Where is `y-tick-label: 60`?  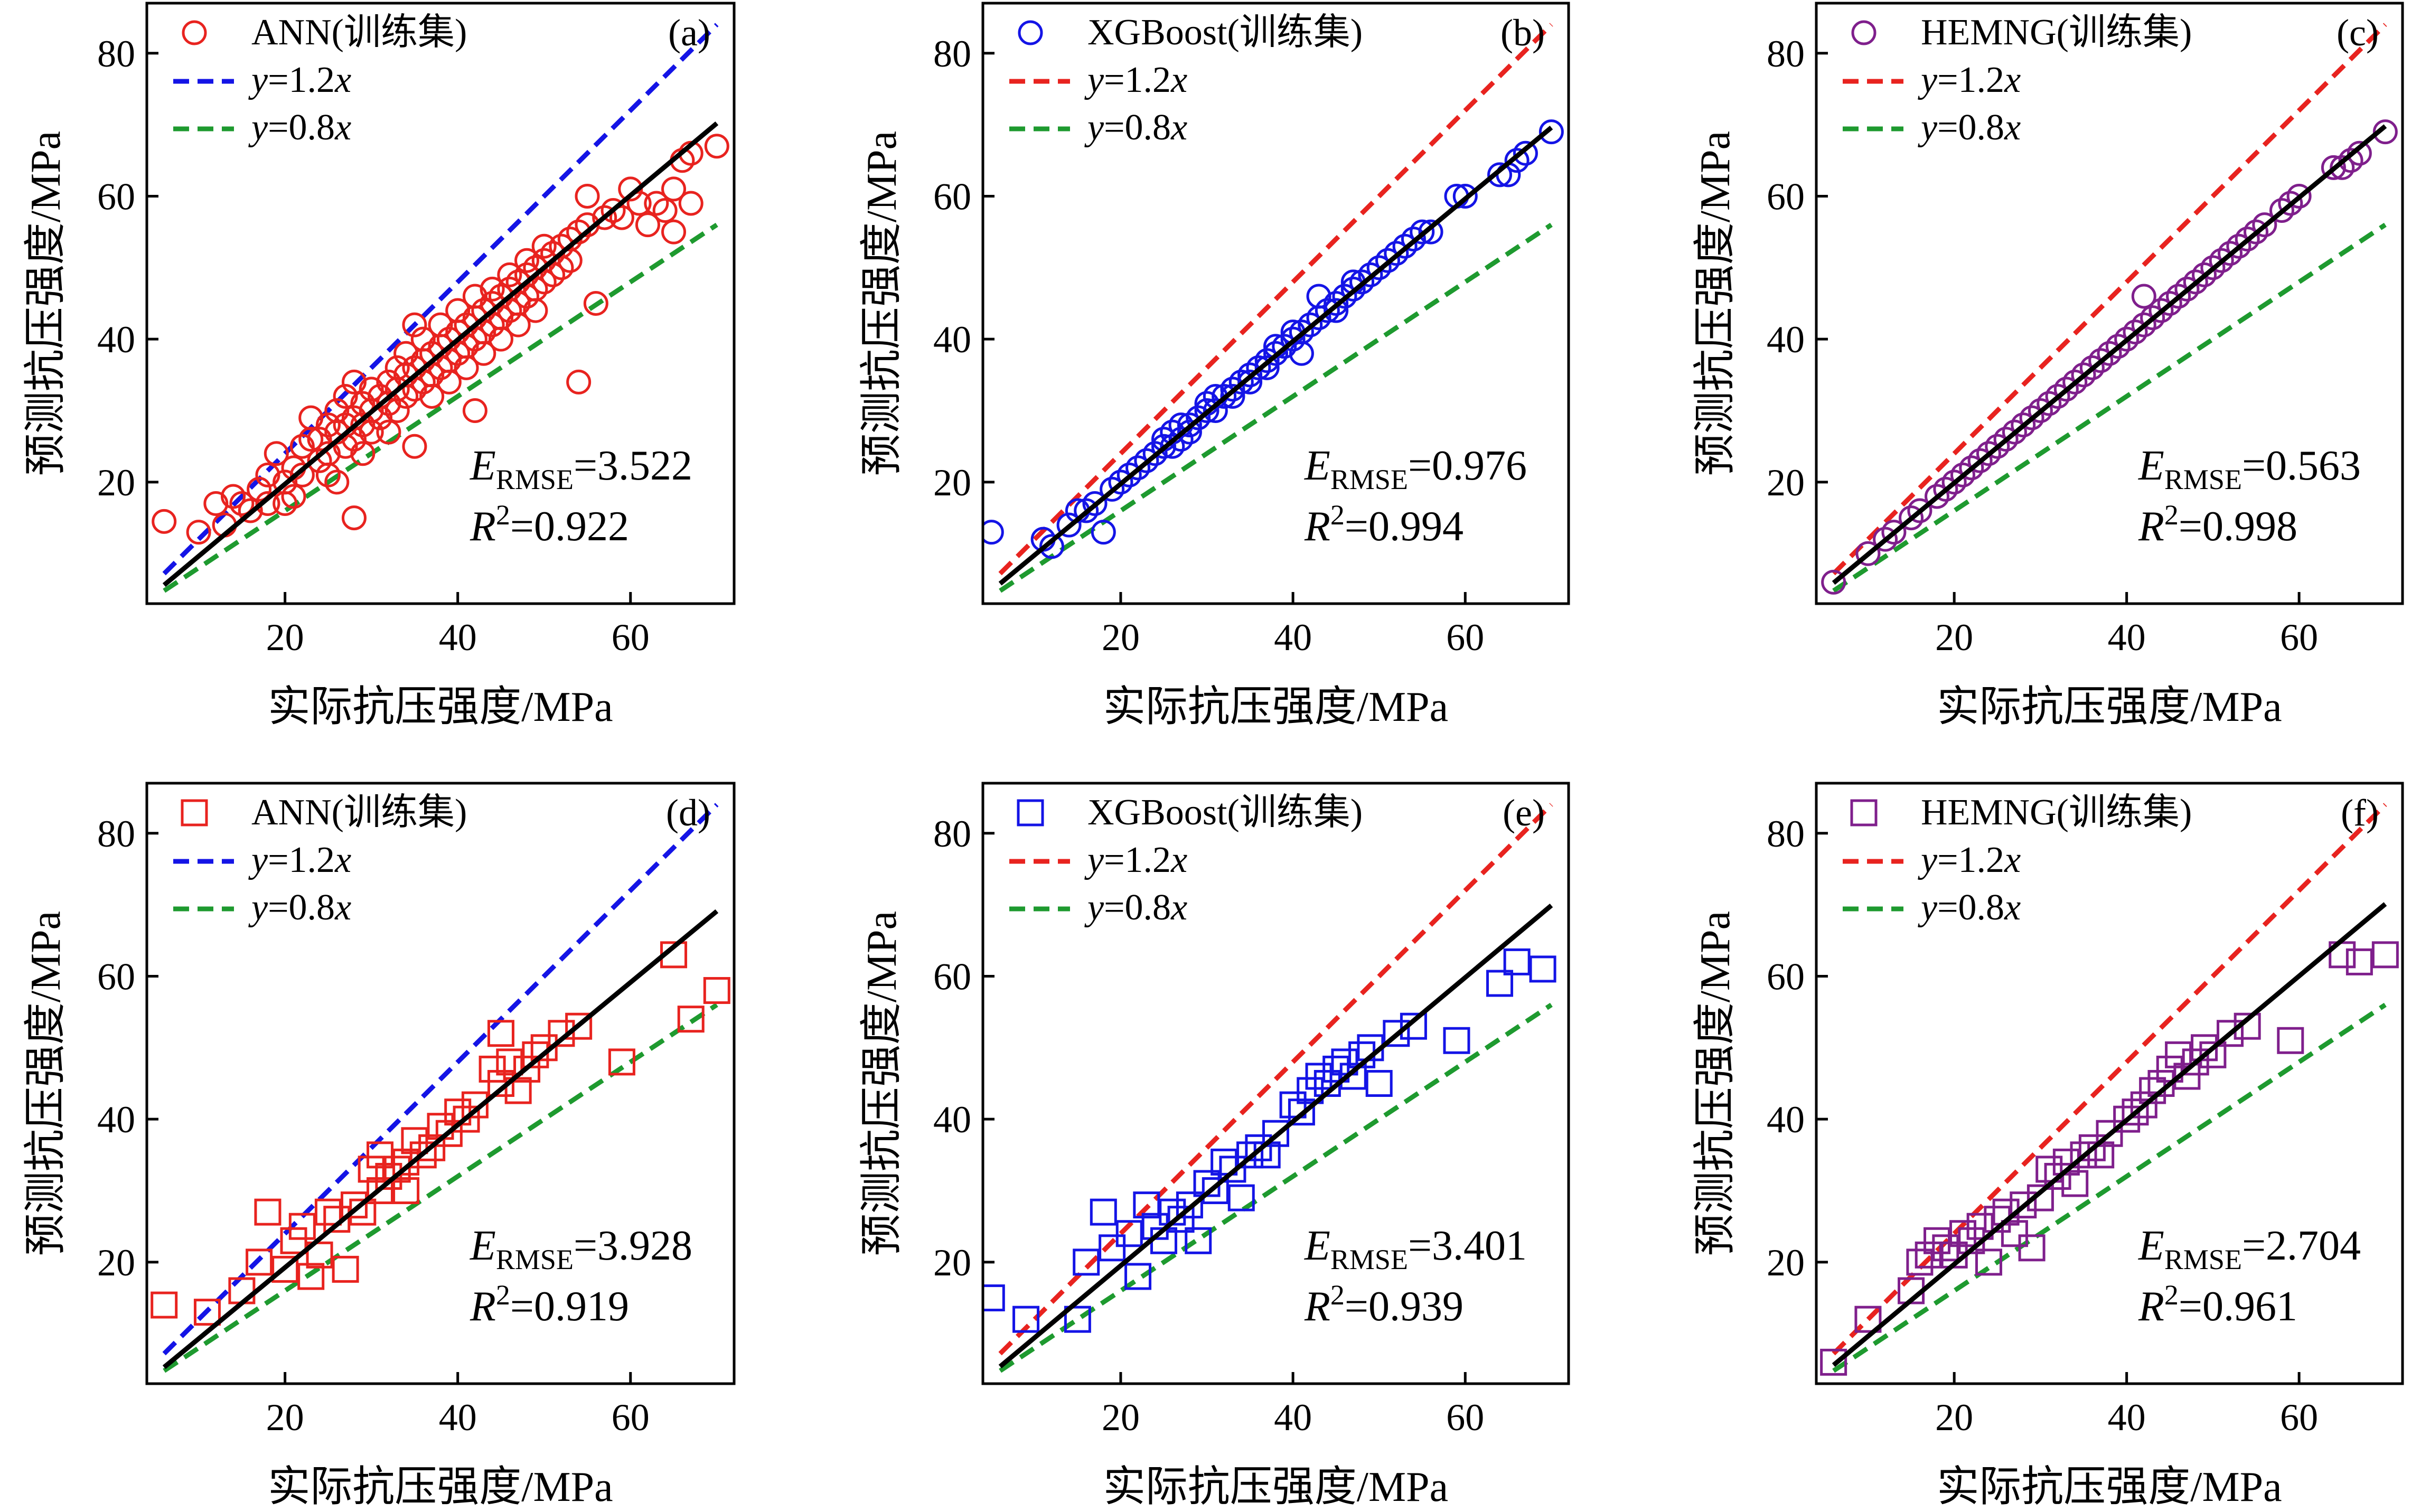 y-tick-label: 60 is located at coordinates (952, 977).